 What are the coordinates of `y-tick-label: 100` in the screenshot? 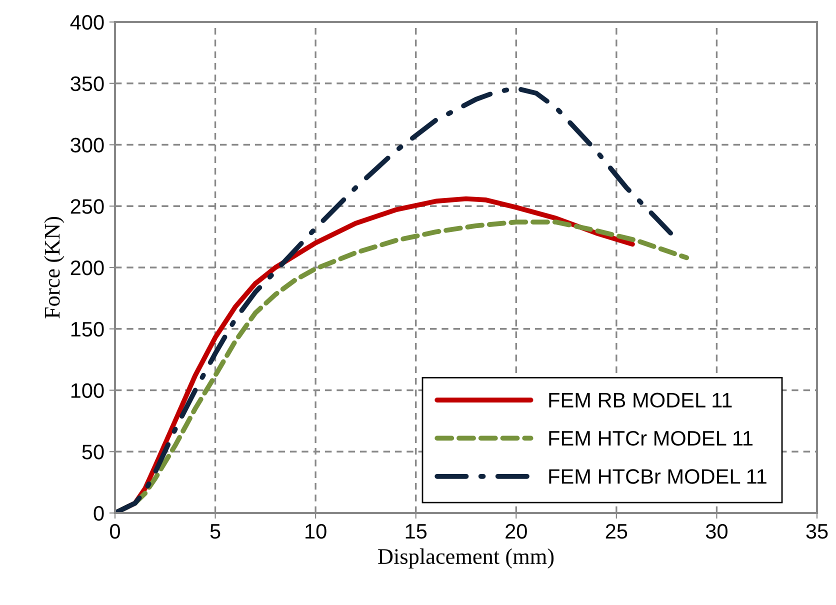 It's located at (87, 390).